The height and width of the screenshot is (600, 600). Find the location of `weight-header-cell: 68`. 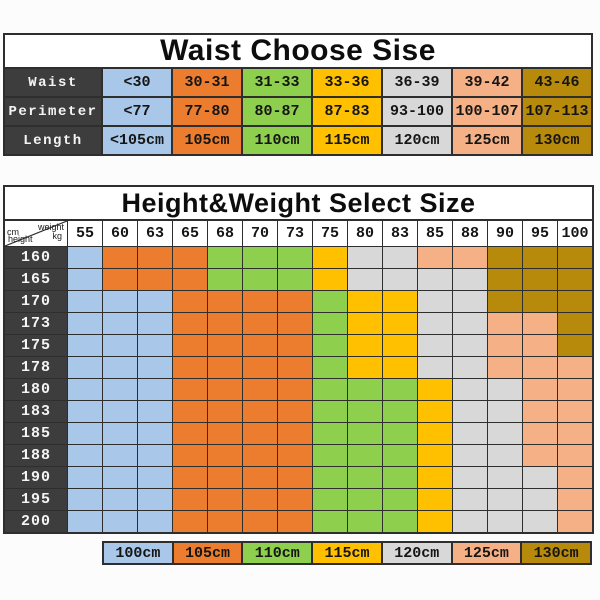

weight-header-cell: 68 is located at coordinates (225, 233).